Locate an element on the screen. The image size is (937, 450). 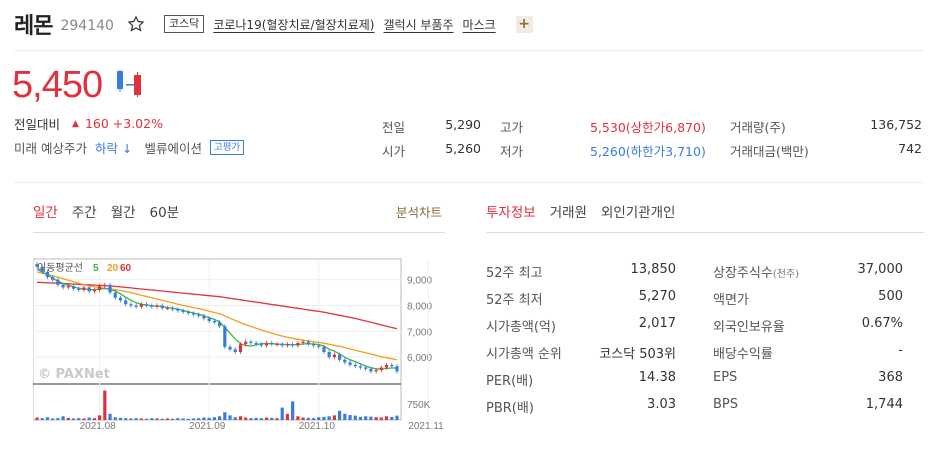
add-theme-button: + is located at coordinates (524, 24).